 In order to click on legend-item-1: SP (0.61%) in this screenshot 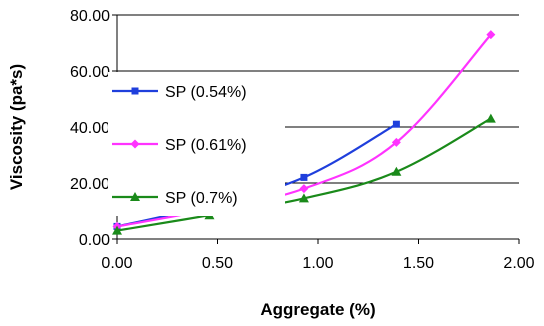, I will do `click(179, 145)`.